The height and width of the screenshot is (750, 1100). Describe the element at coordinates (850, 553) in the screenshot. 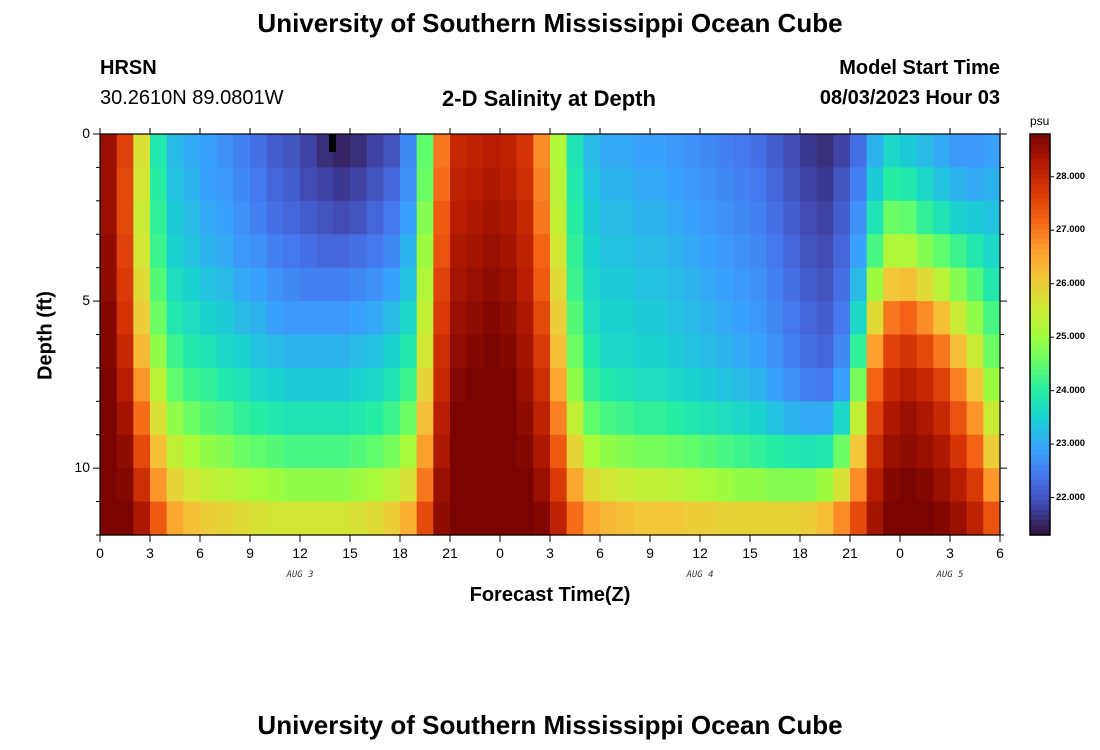

I see `x-tick-label: 21` at that location.